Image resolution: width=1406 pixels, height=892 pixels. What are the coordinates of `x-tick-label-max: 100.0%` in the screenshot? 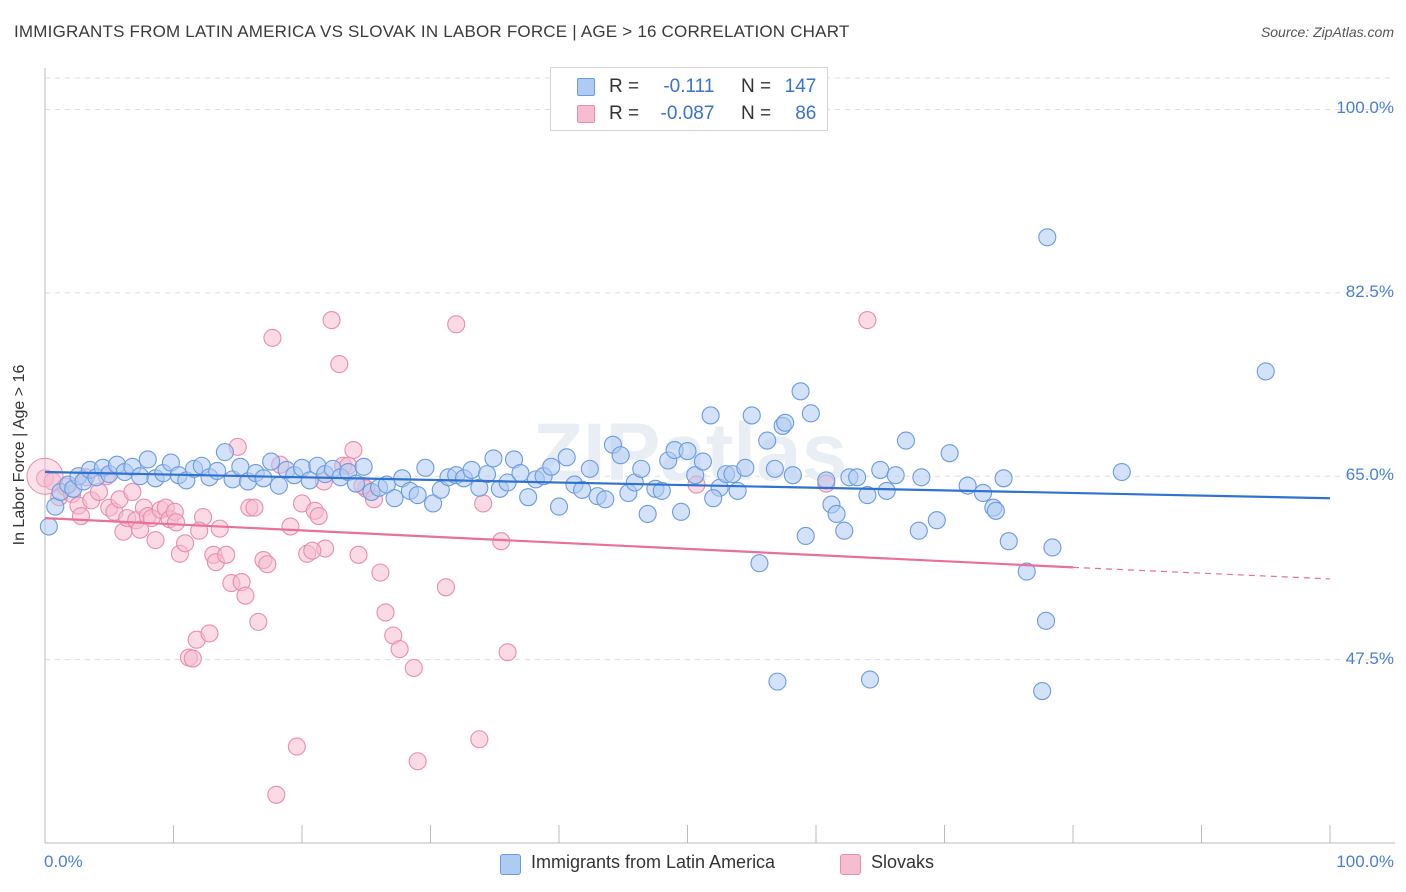 It's located at (1365, 861).